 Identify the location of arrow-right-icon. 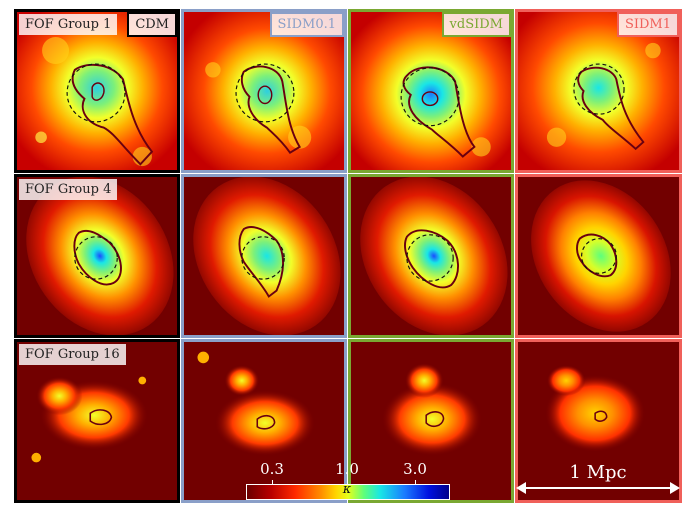
(675, 488).